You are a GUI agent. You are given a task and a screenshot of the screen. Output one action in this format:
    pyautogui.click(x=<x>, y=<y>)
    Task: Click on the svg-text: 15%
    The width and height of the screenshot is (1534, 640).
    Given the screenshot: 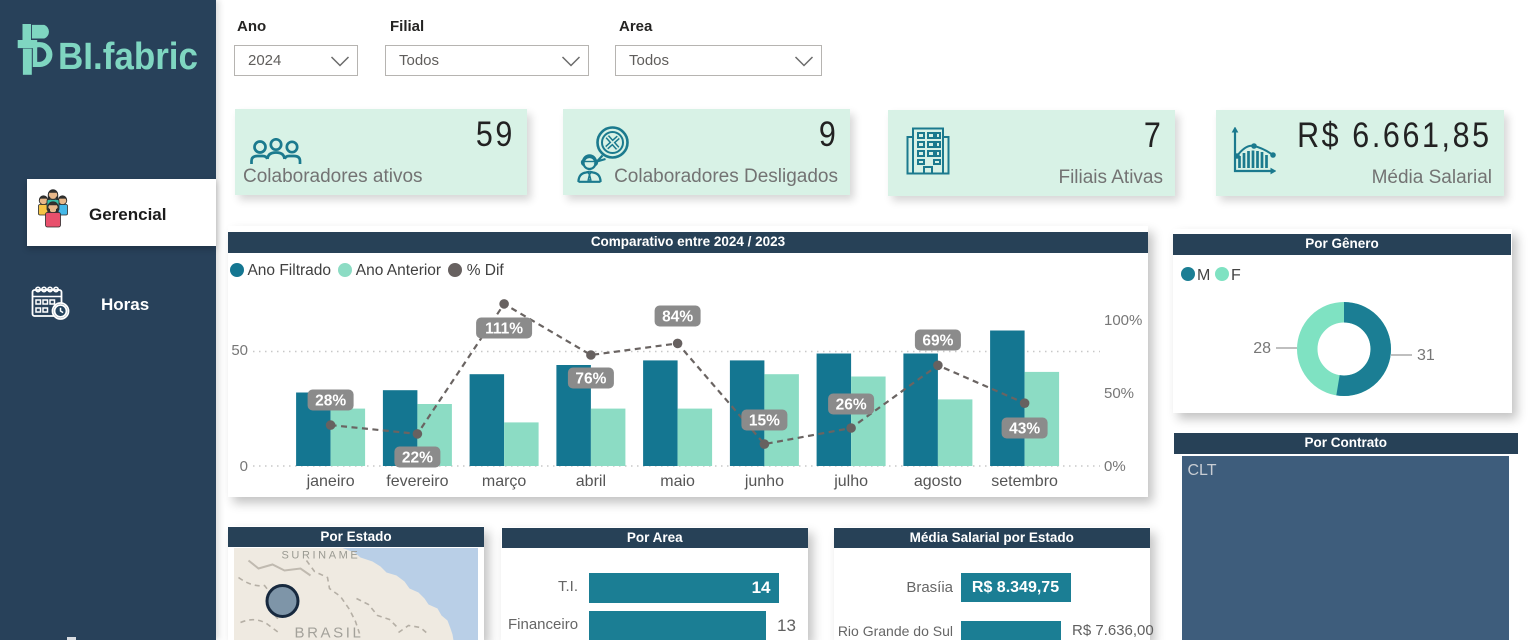 What is the action you would take?
    pyautogui.click(x=764, y=421)
    